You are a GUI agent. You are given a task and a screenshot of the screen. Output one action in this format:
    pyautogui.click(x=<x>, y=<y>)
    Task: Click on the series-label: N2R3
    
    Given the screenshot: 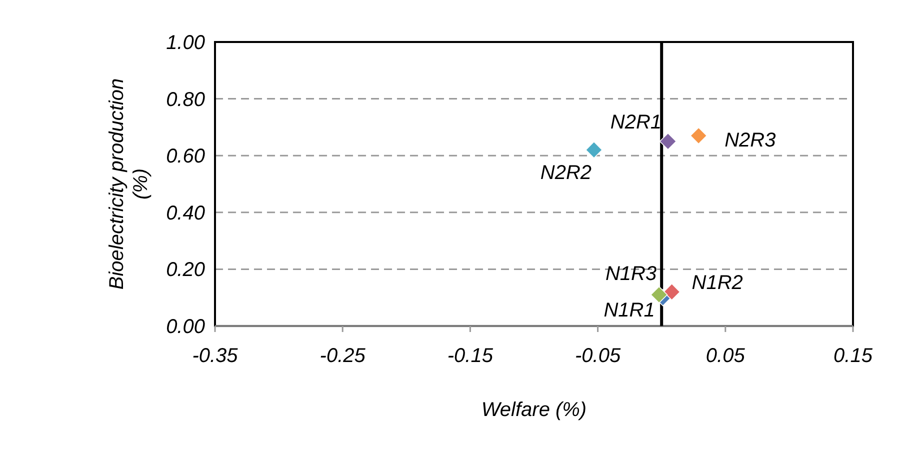 What is the action you would take?
    pyautogui.click(x=750, y=141)
    